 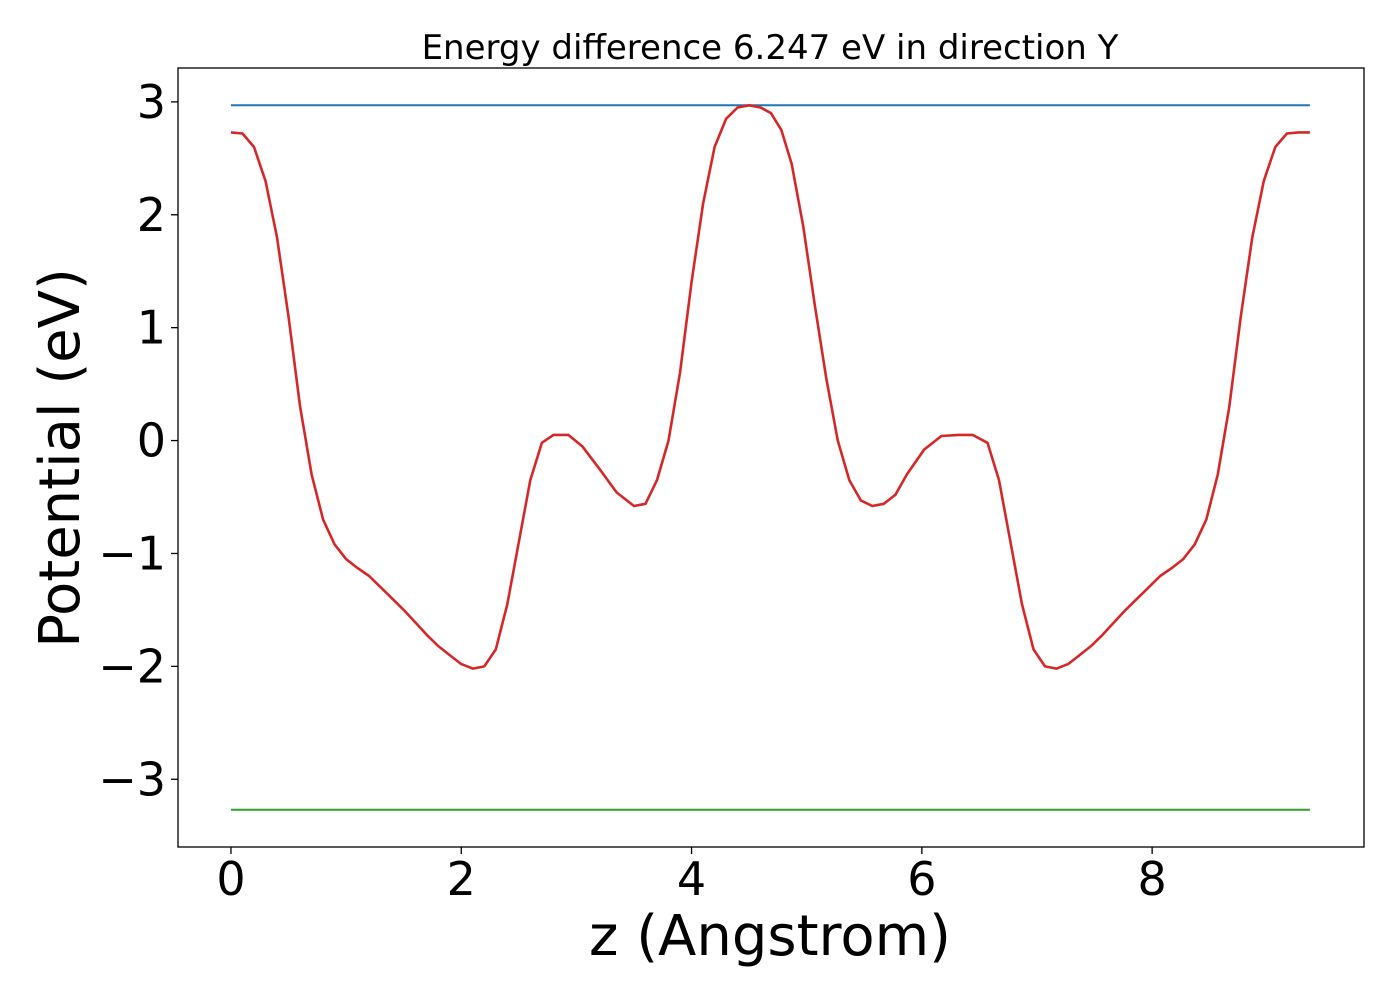 What do you see at coordinates (151, 328) in the screenshot?
I see `y-tick-label: 1` at bounding box center [151, 328].